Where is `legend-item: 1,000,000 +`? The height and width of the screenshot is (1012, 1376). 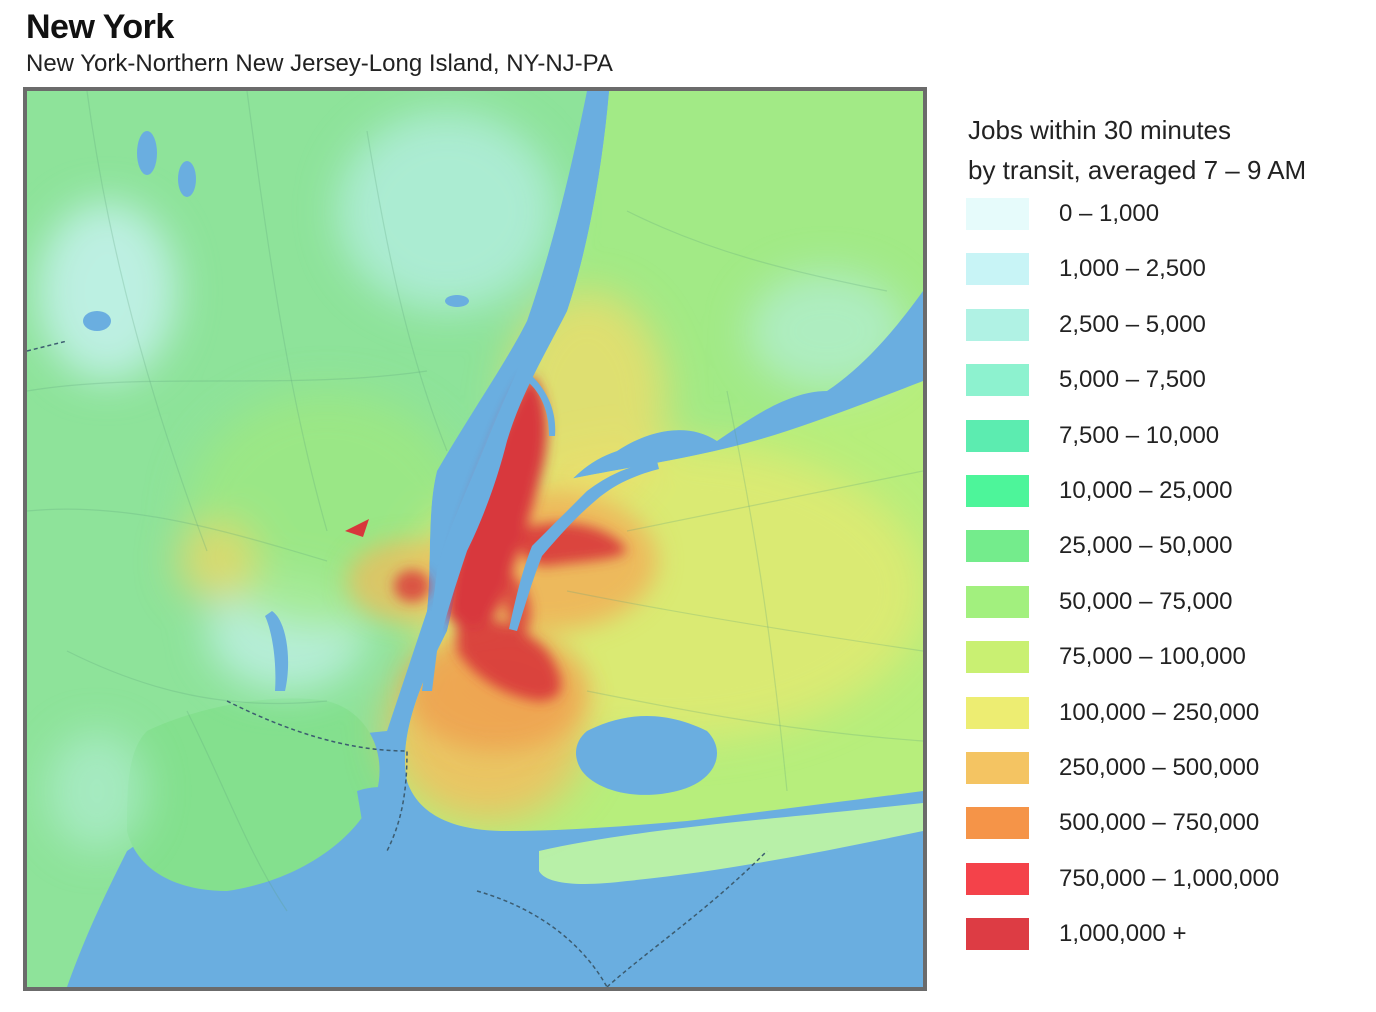 legend-item: 1,000,000 + is located at coordinates (1166, 945).